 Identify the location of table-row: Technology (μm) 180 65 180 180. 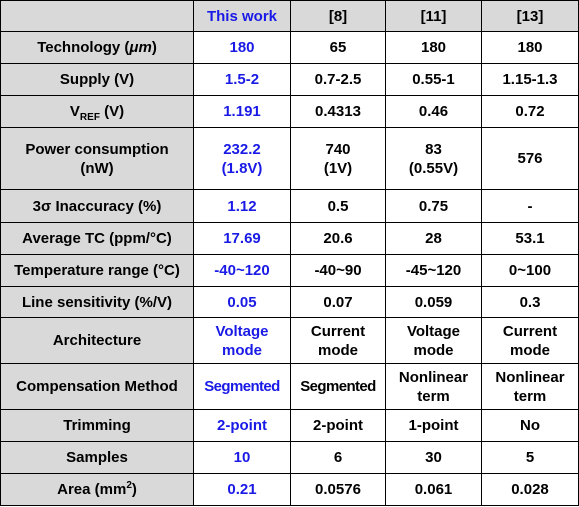
(289, 47).